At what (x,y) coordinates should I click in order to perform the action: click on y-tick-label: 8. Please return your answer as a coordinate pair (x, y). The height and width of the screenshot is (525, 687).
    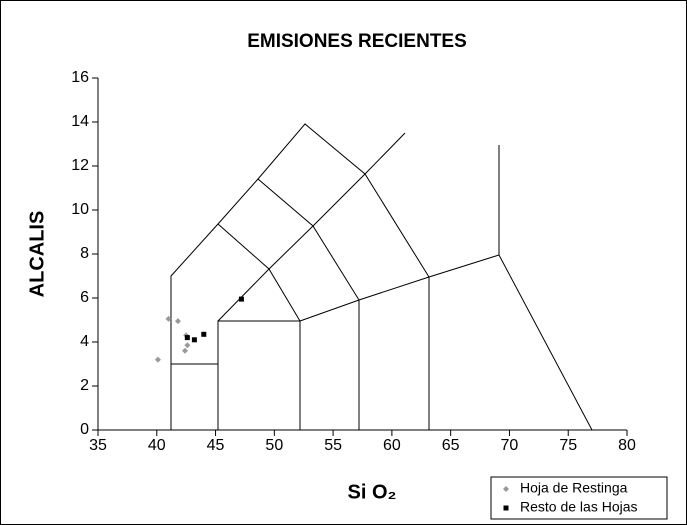
    Looking at the image, I should click on (84, 253).